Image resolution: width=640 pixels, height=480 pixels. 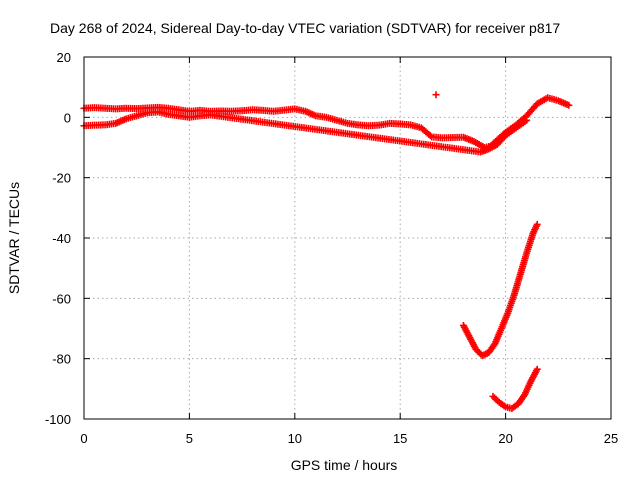 What do you see at coordinates (295, 438) in the screenshot?
I see `x-tick-label: 10` at bounding box center [295, 438].